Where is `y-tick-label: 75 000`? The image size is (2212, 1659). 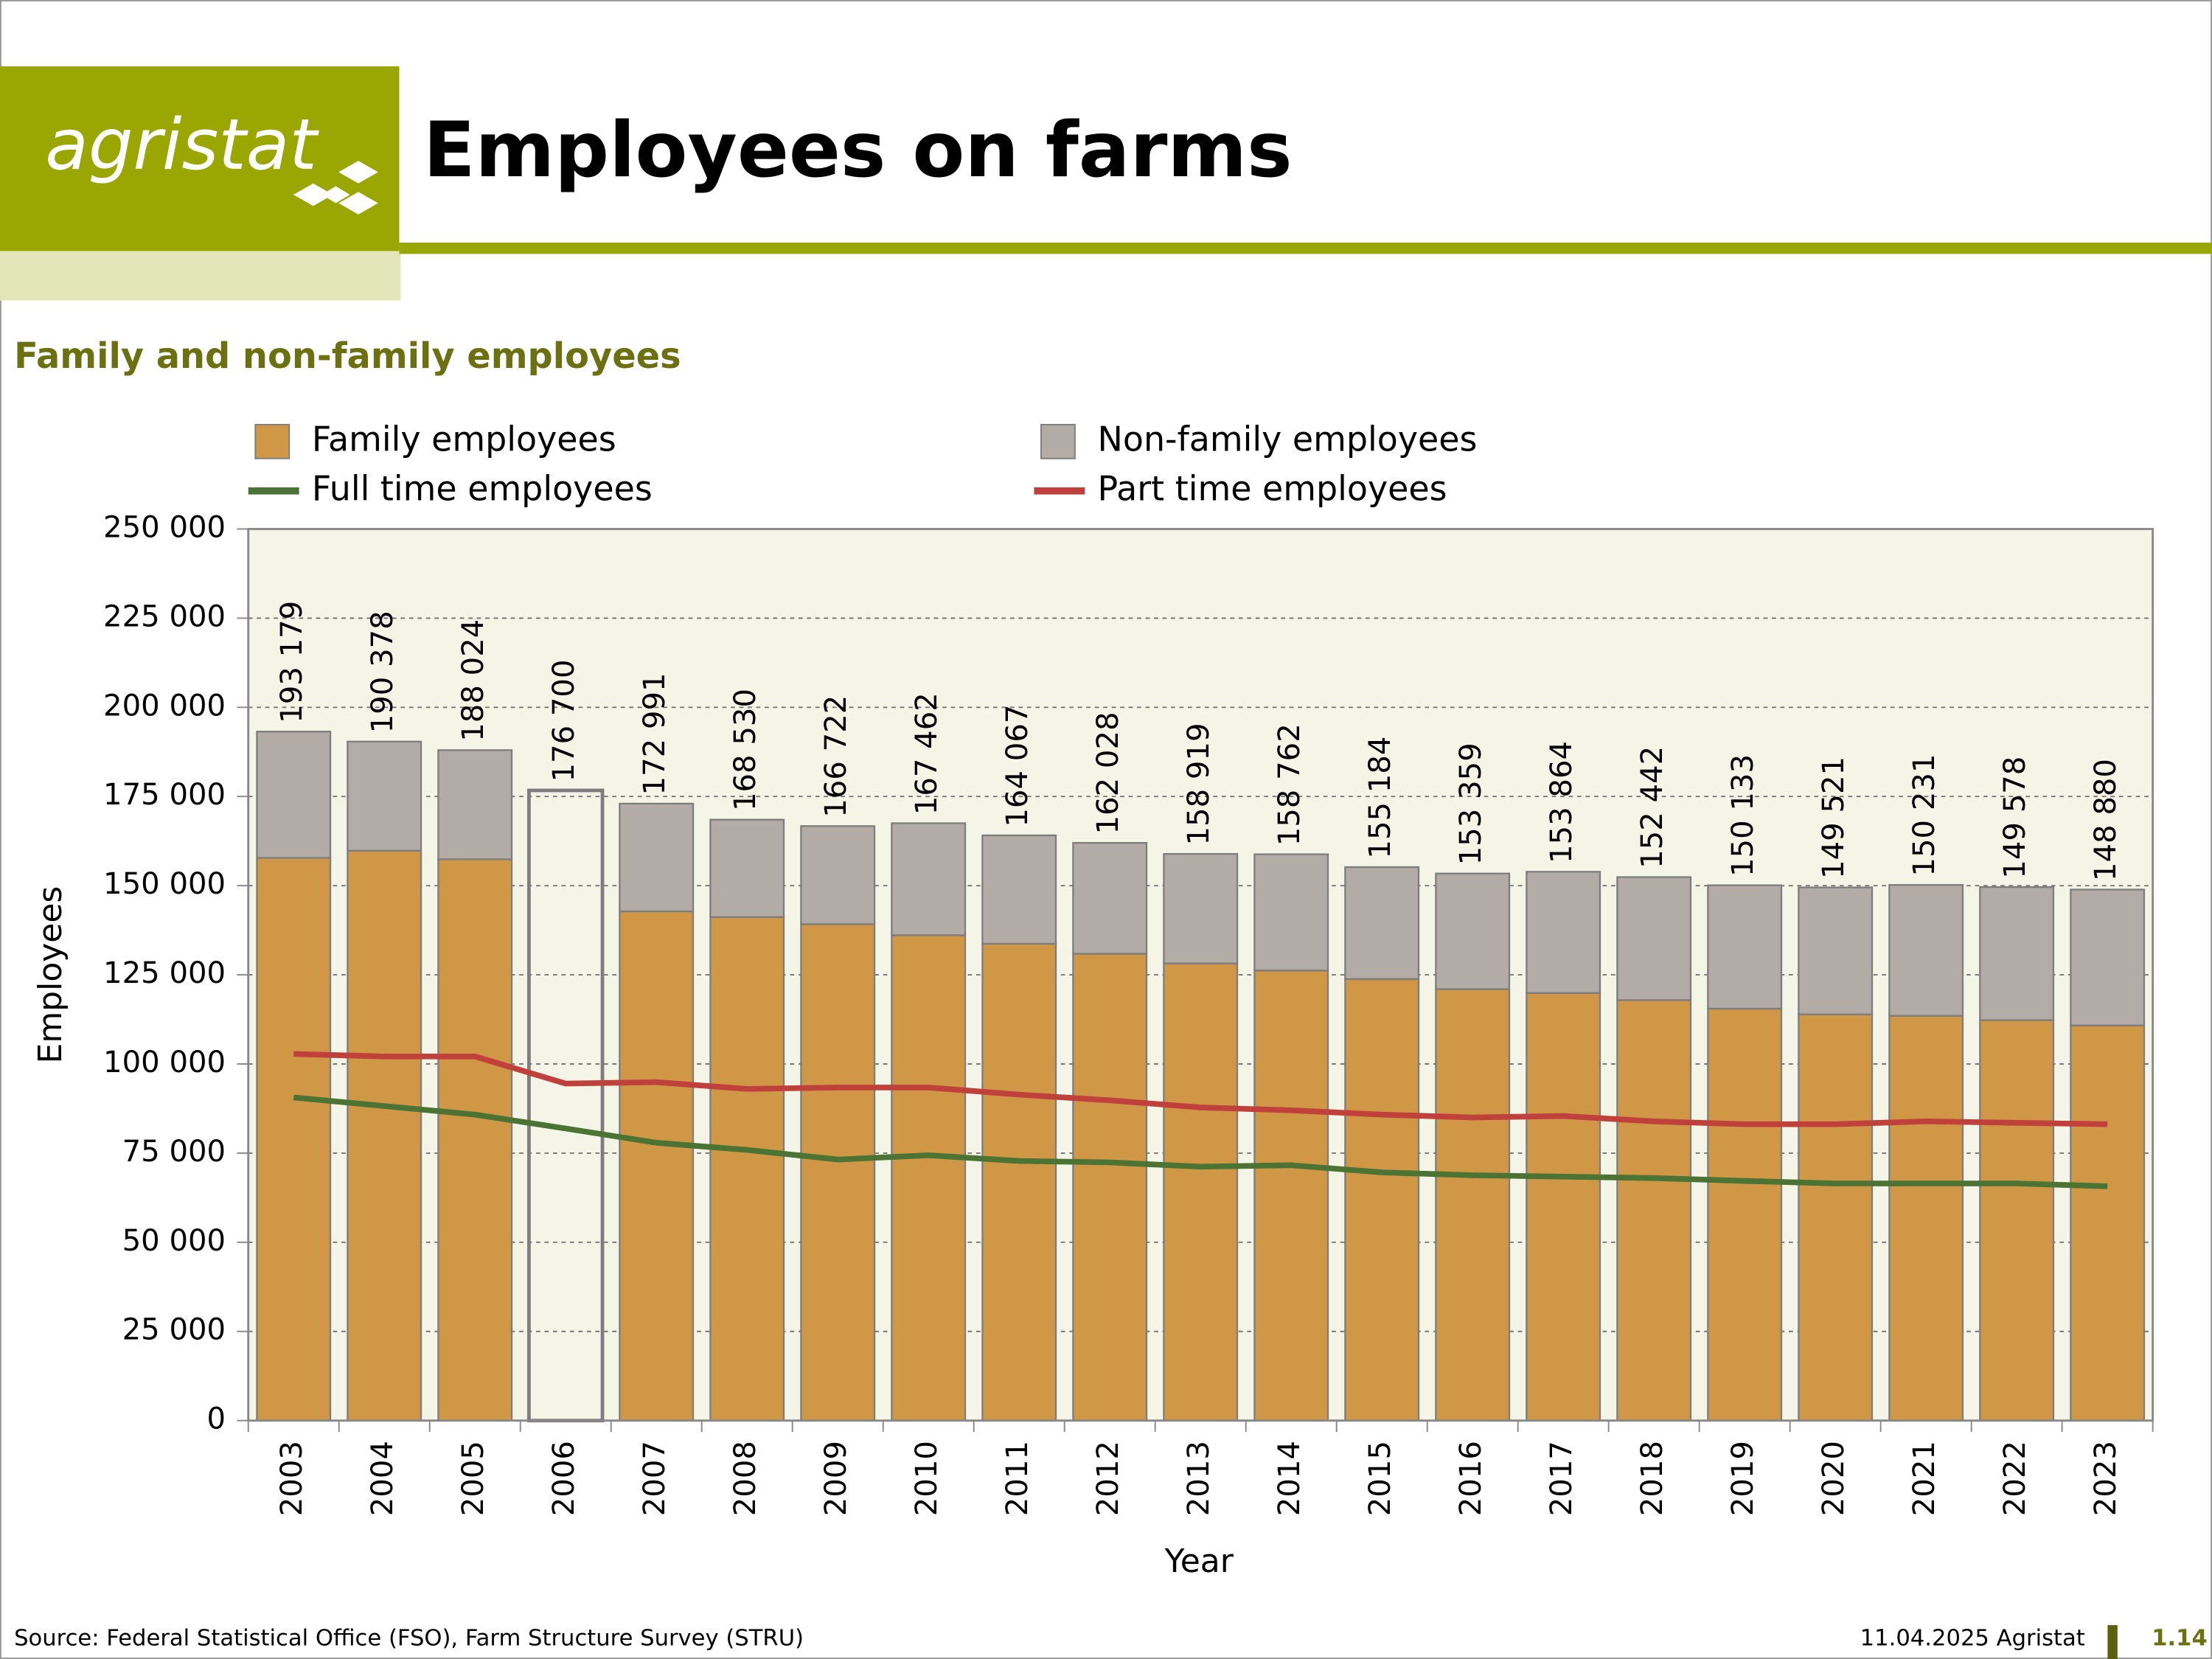 y-tick-label: 75 000 is located at coordinates (174, 1152).